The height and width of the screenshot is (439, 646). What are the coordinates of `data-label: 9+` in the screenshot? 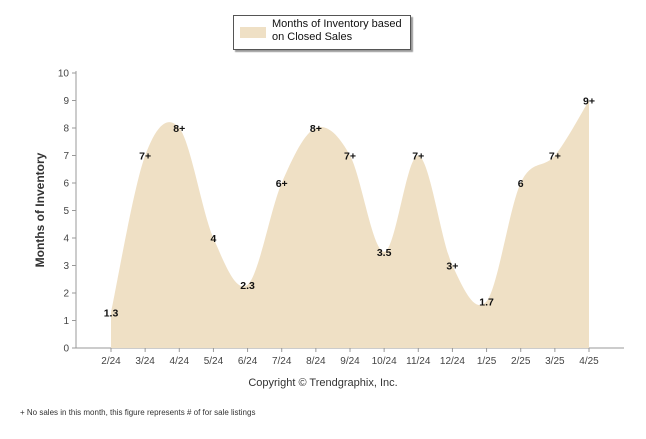 It's located at (589, 102).